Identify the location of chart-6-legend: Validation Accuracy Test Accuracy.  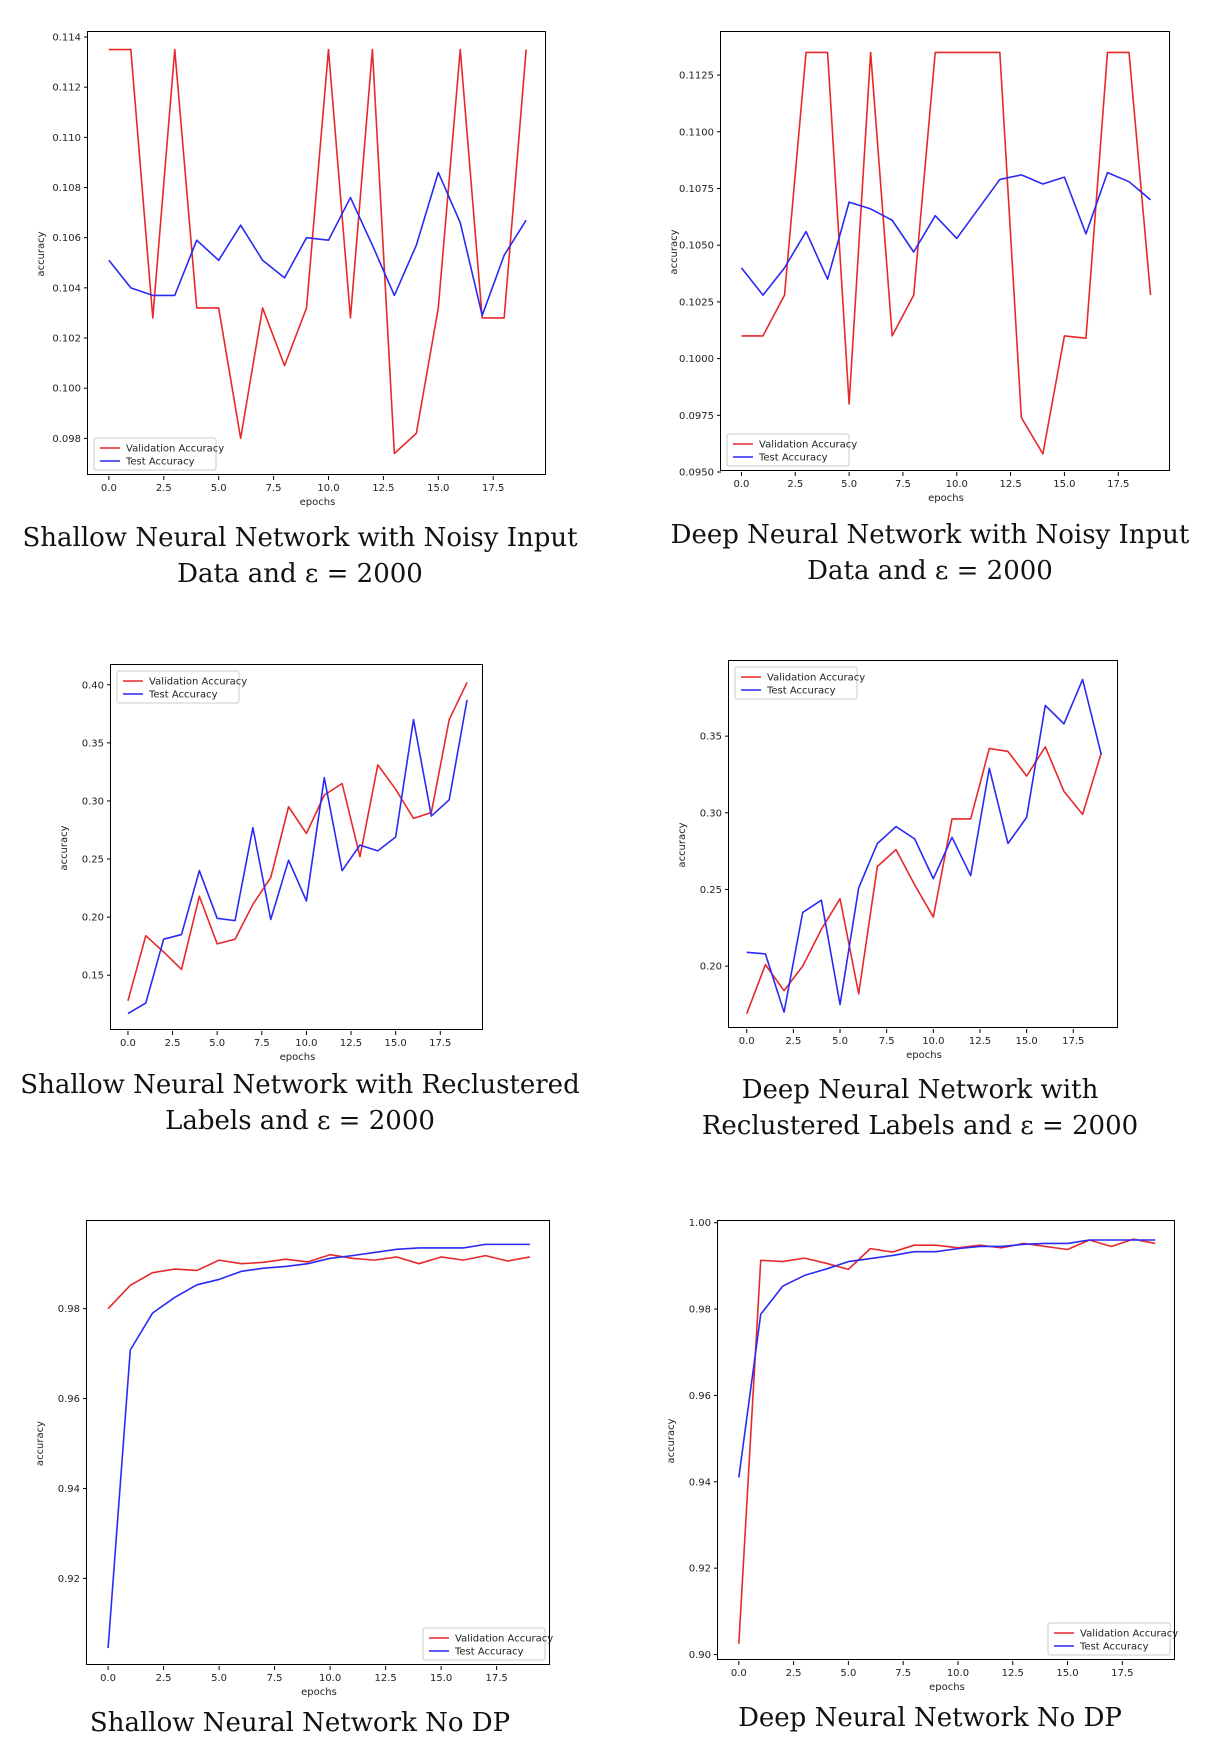
(1112, 1639).